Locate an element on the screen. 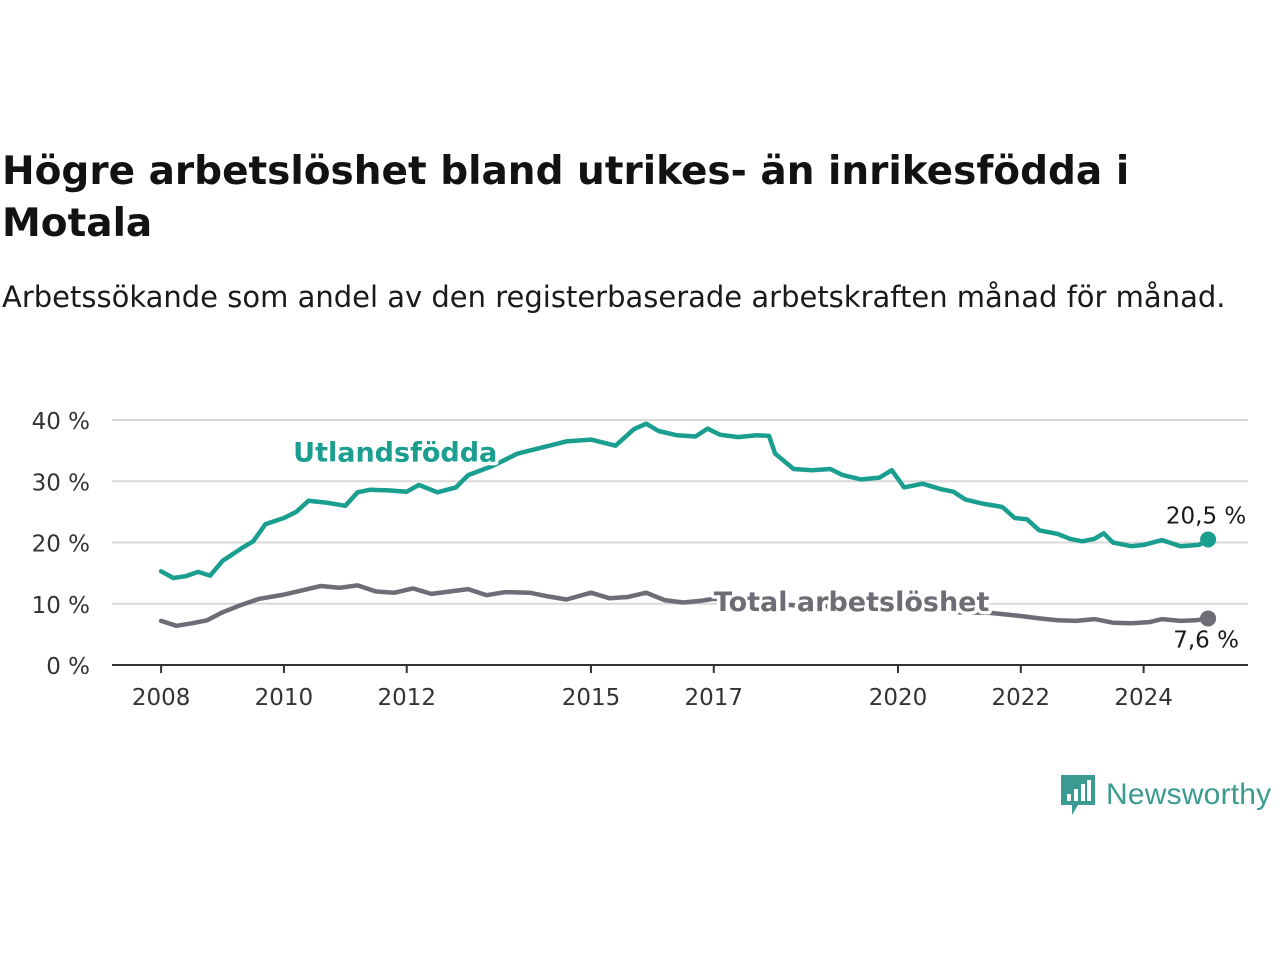  series-label-utlandsfodda: Utlandsfödda is located at coordinates (395, 453).